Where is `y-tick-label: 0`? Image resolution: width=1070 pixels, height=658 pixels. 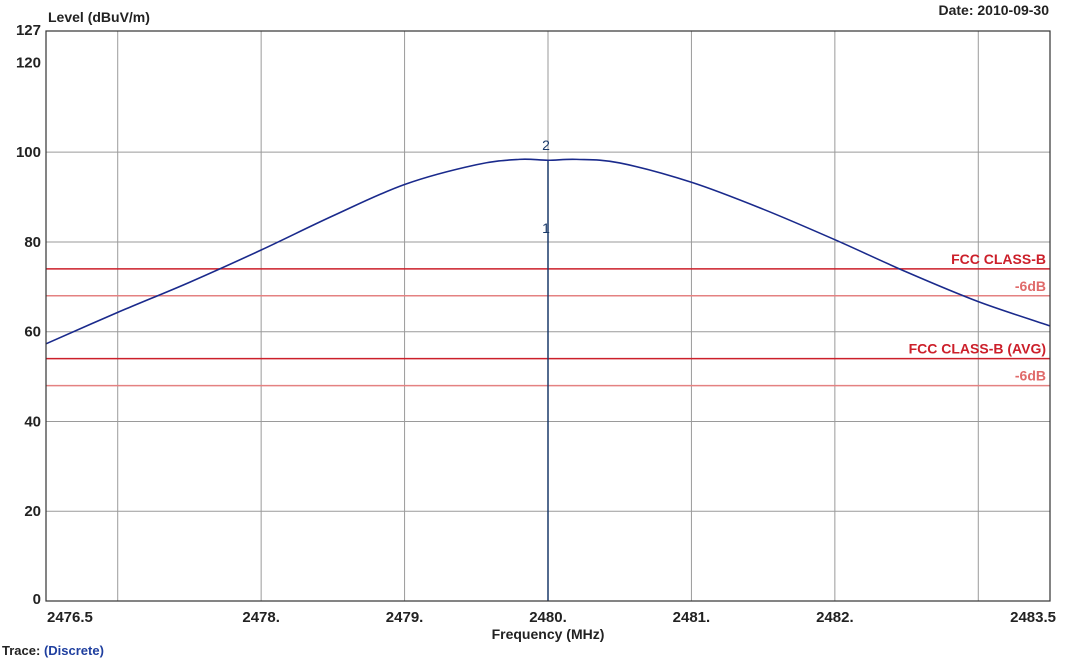 y-tick-label: 0 is located at coordinates (37, 599).